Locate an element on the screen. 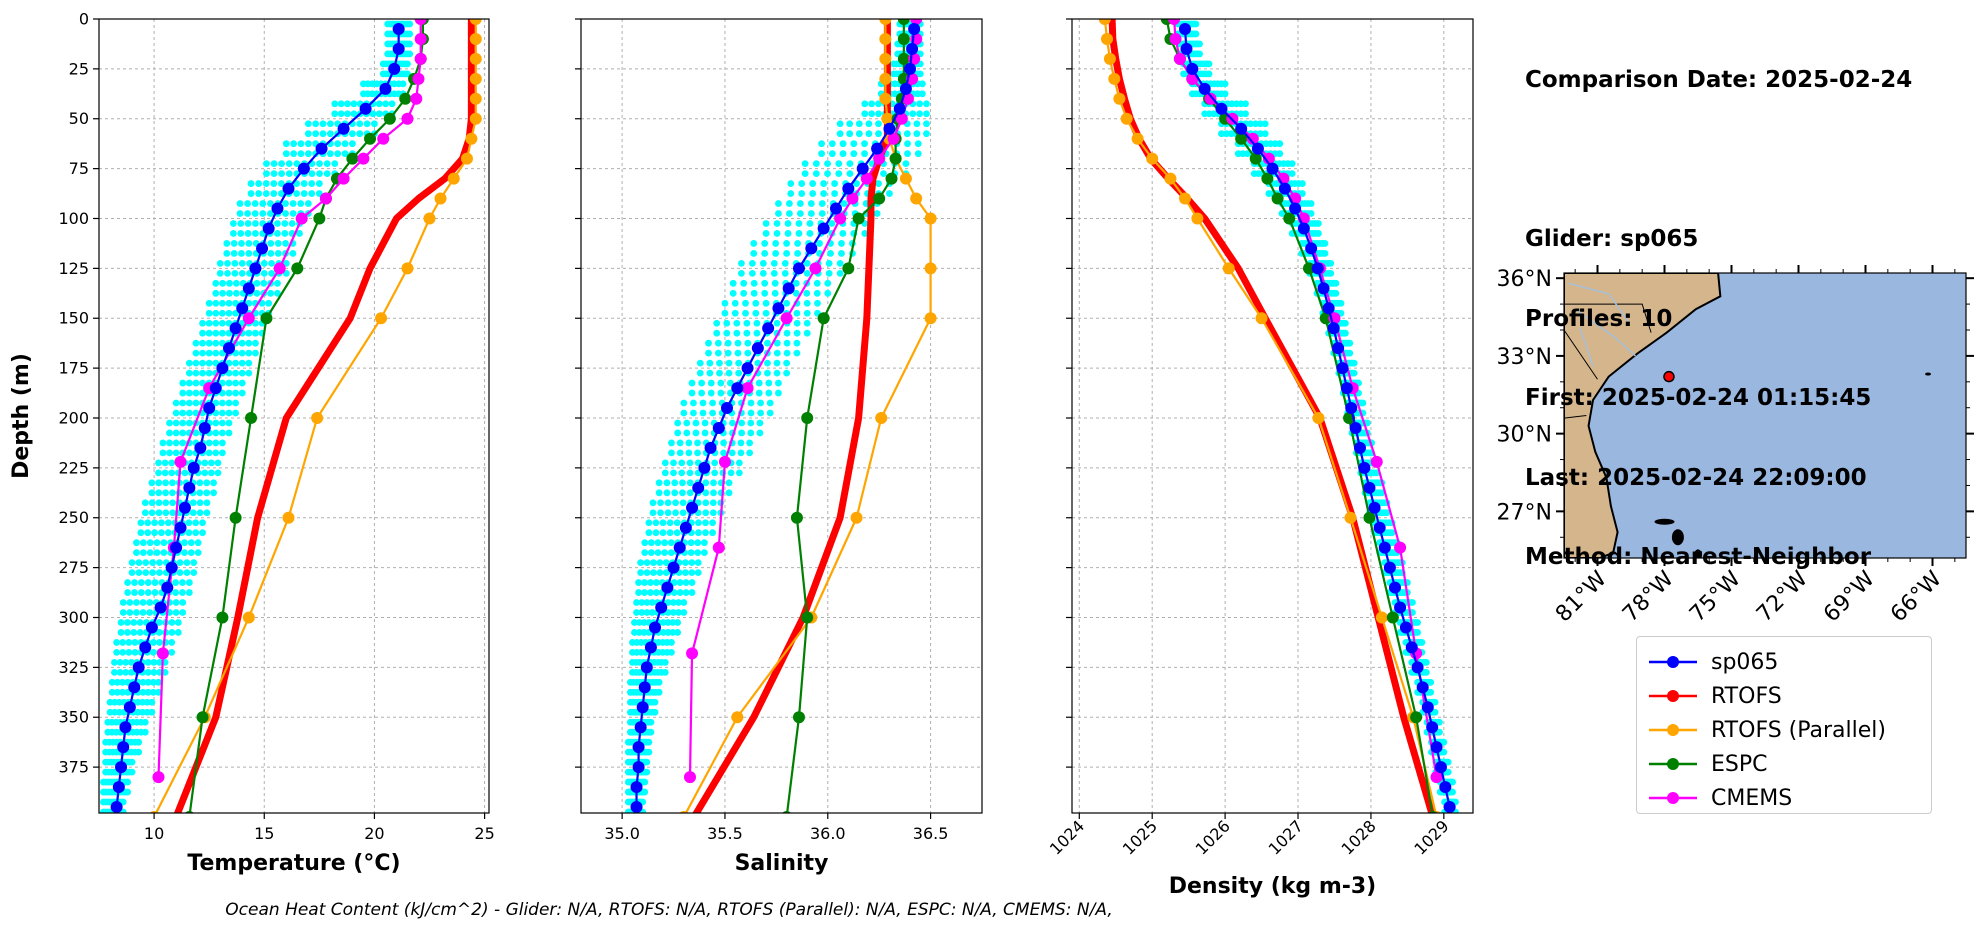  x-tick-label: 1024 is located at coordinates (1067, 837).